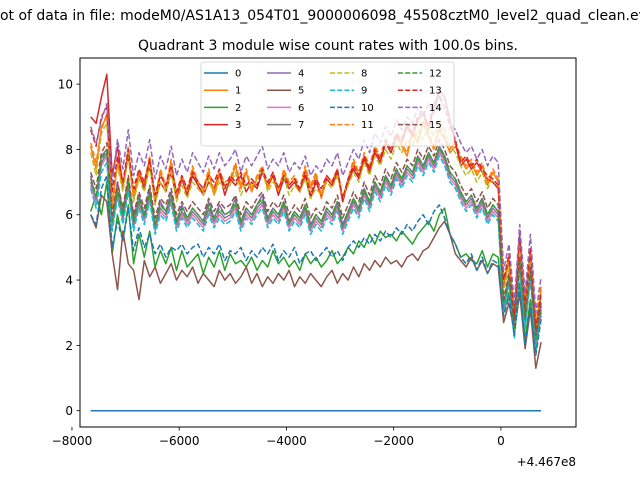  I want to click on legend-label-7: 7, so click(301, 125).